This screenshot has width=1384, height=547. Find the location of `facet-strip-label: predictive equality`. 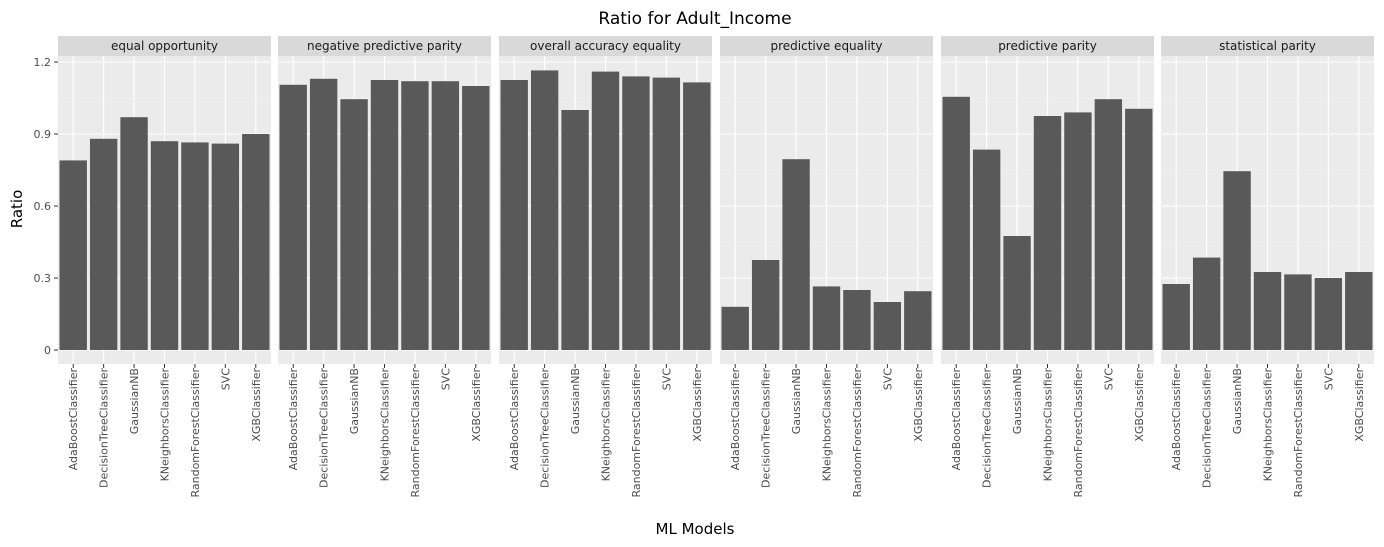

facet-strip-label: predictive equality is located at coordinates (827, 46).